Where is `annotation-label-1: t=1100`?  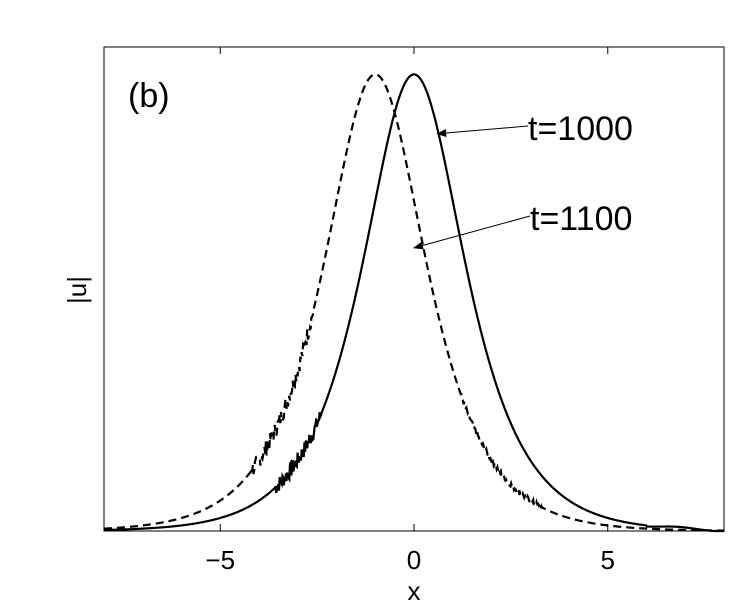
annotation-label-1: t=1100 is located at coordinates (581, 219).